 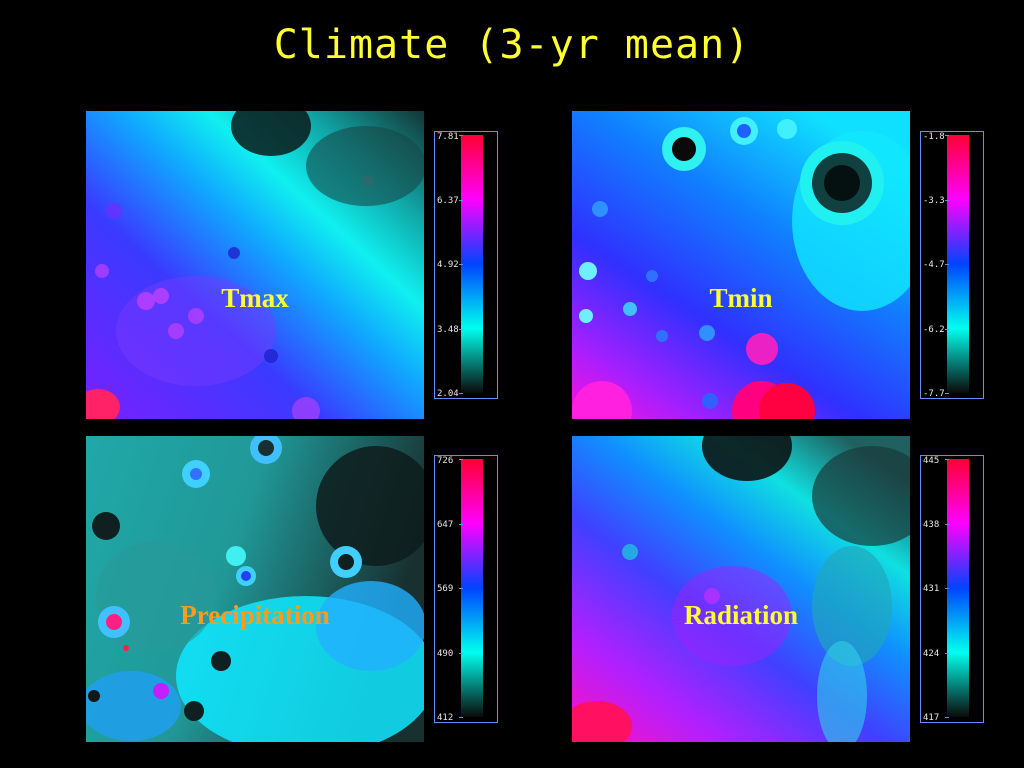 I want to click on tmin-colorbar: -1.8 -3.3 -4.7 -6.2 -7.7, so click(x=952, y=265).